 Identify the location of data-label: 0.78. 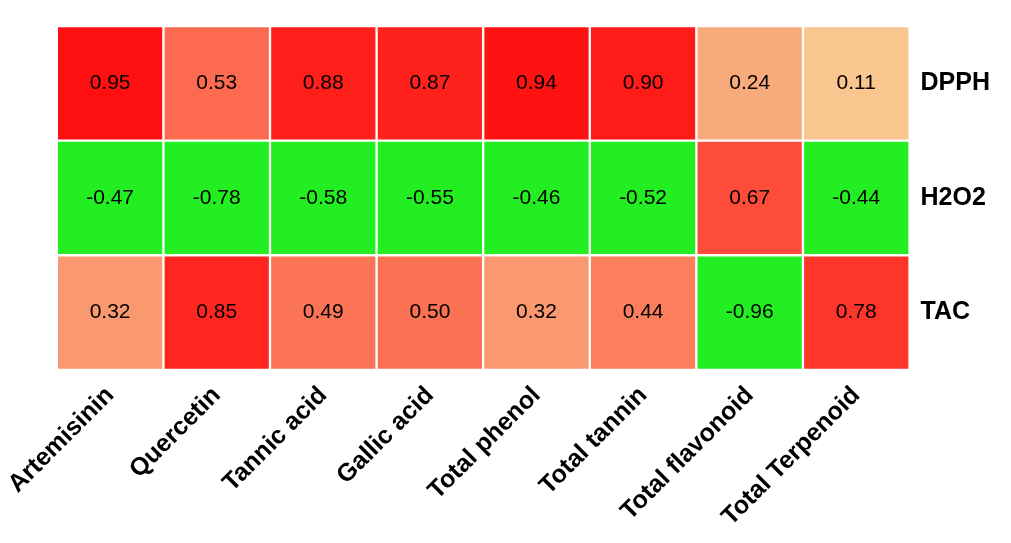
(856, 311).